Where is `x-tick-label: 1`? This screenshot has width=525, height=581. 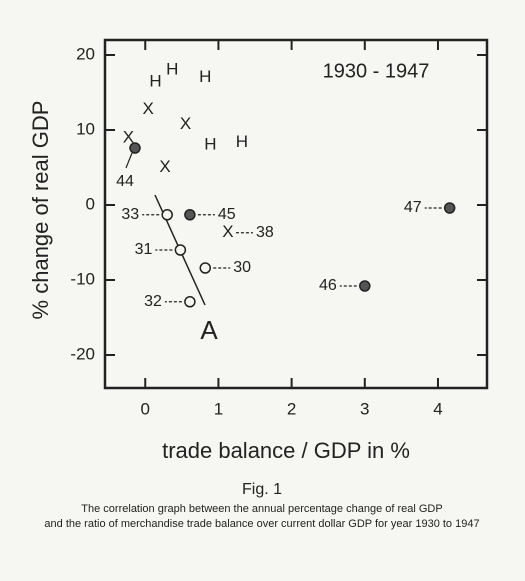
x-tick-label: 1 is located at coordinates (218, 408).